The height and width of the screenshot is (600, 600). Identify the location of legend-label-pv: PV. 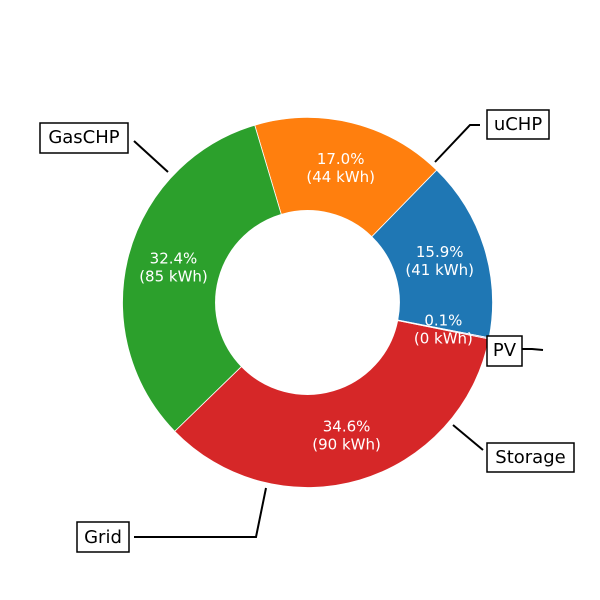
(505, 350).